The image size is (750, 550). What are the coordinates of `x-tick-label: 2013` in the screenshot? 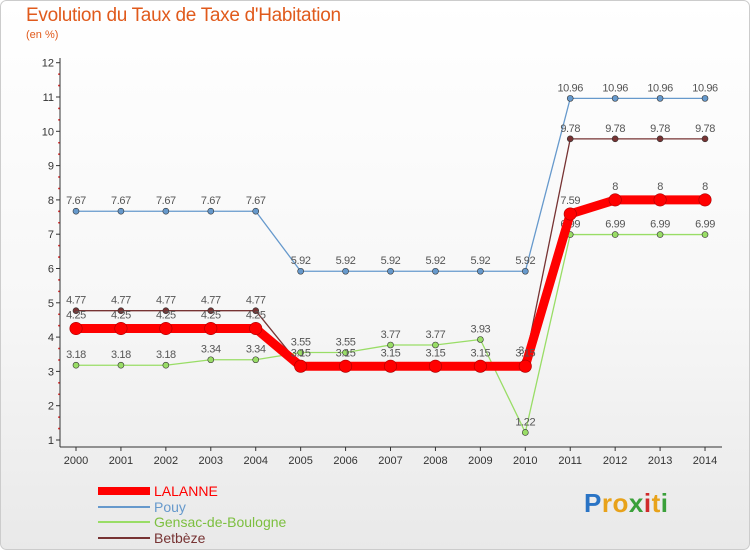 It's located at (660, 461).